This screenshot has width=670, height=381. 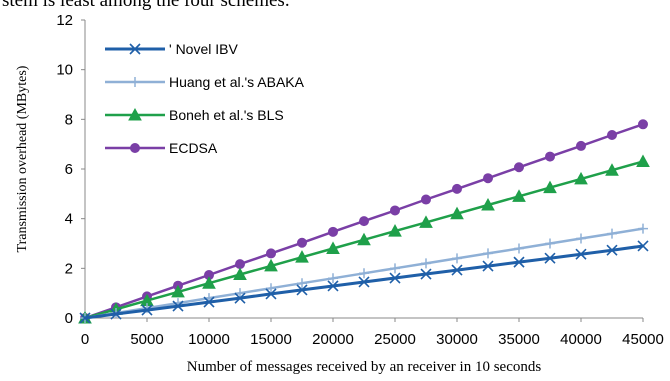 I want to click on x-tick-label: 45000, so click(x=643, y=339).